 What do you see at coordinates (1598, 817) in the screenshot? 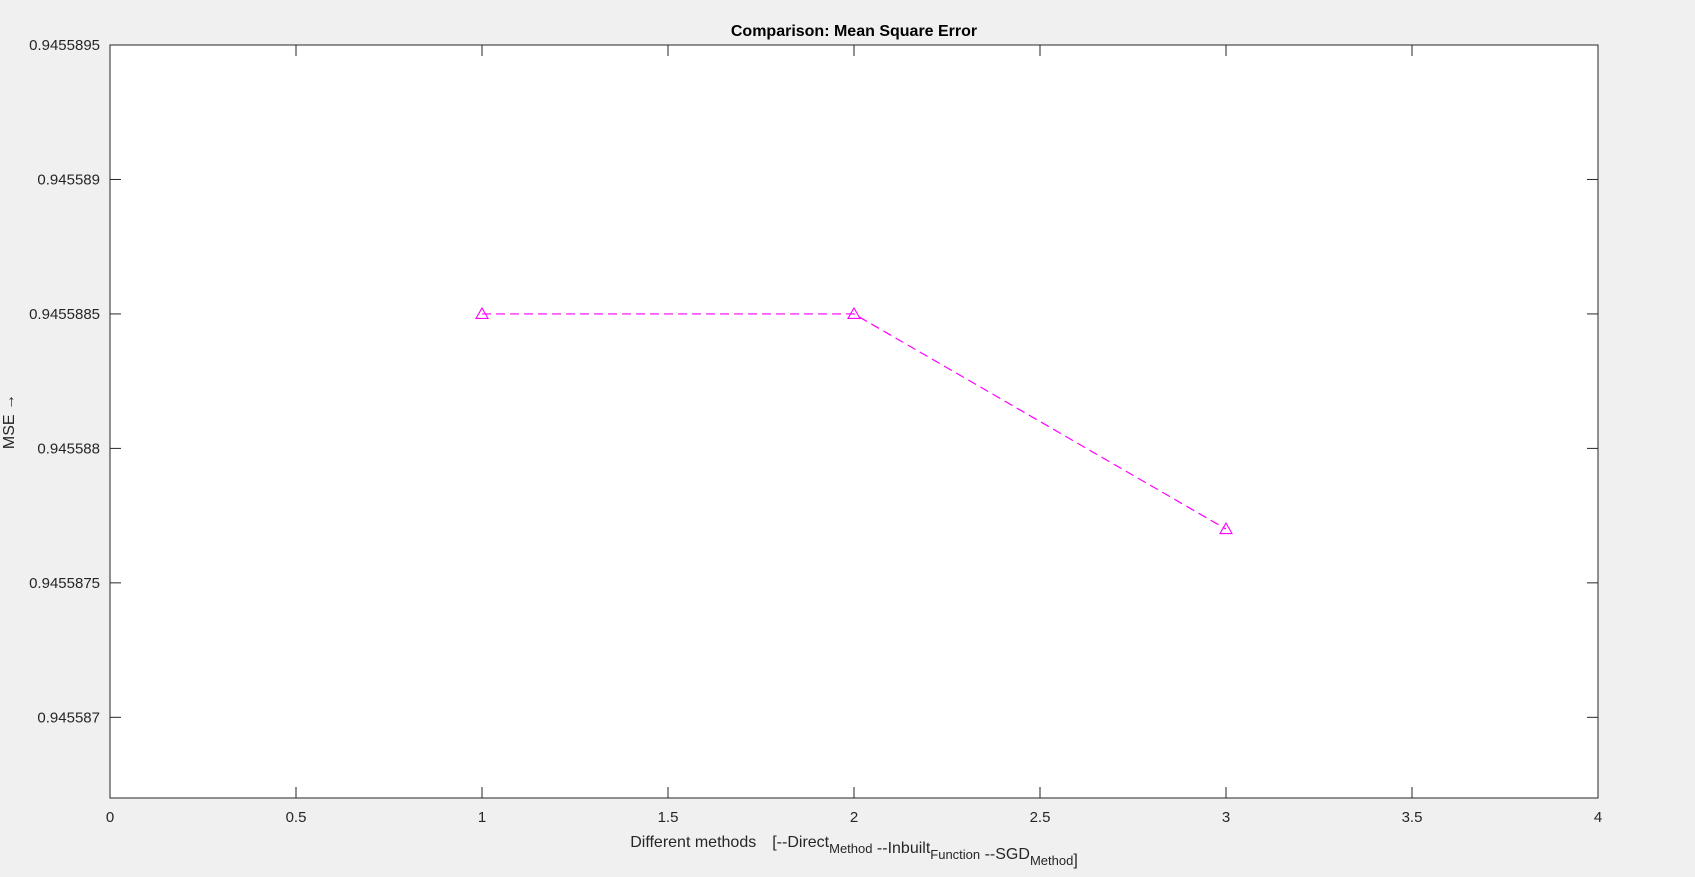
I see `x-tick-label: 4` at bounding box center [1598, 817].